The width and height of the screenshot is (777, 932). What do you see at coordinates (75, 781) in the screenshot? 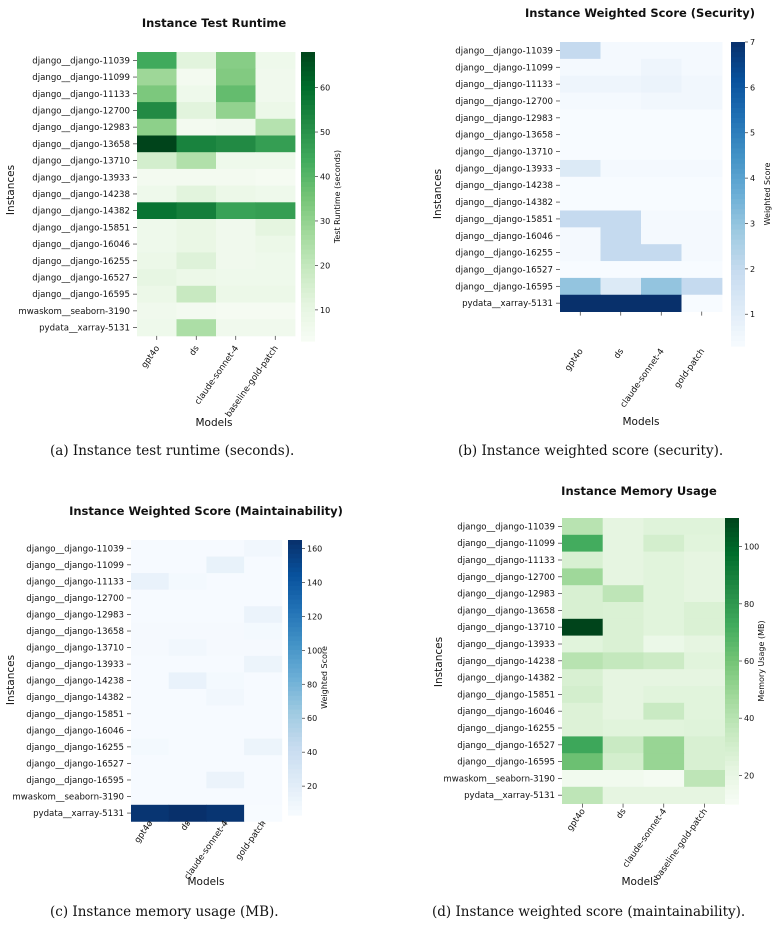
I see `row-label: django__django-16595` at bounding box center [75, 781].